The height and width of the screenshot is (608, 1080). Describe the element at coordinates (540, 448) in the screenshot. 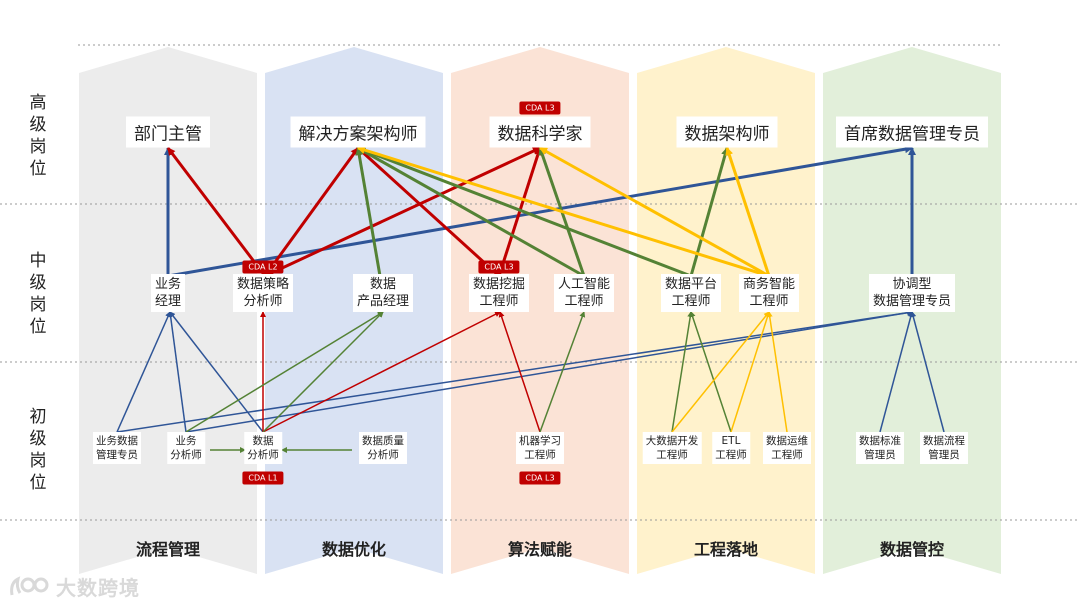

I see `role-ml-engineer: 机器学习 工程师` at that location.